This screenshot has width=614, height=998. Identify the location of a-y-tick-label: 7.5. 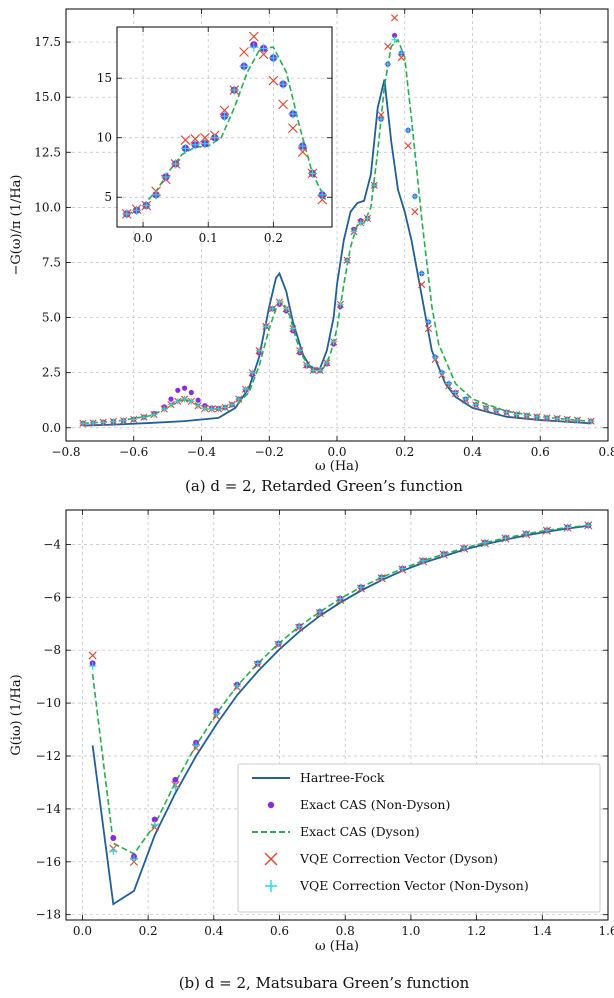
(51, 262).